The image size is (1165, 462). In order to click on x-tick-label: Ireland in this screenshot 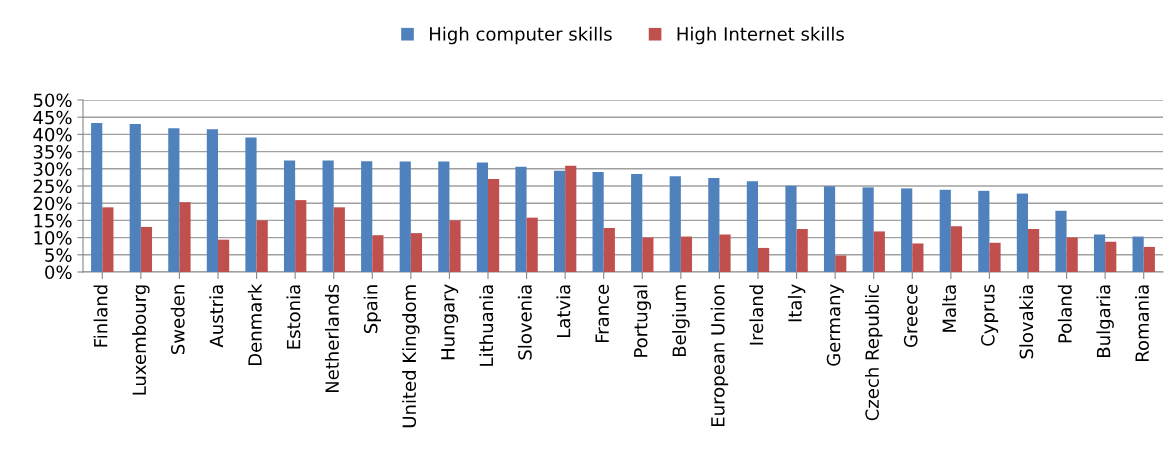, I will do `click(756, 315)`.